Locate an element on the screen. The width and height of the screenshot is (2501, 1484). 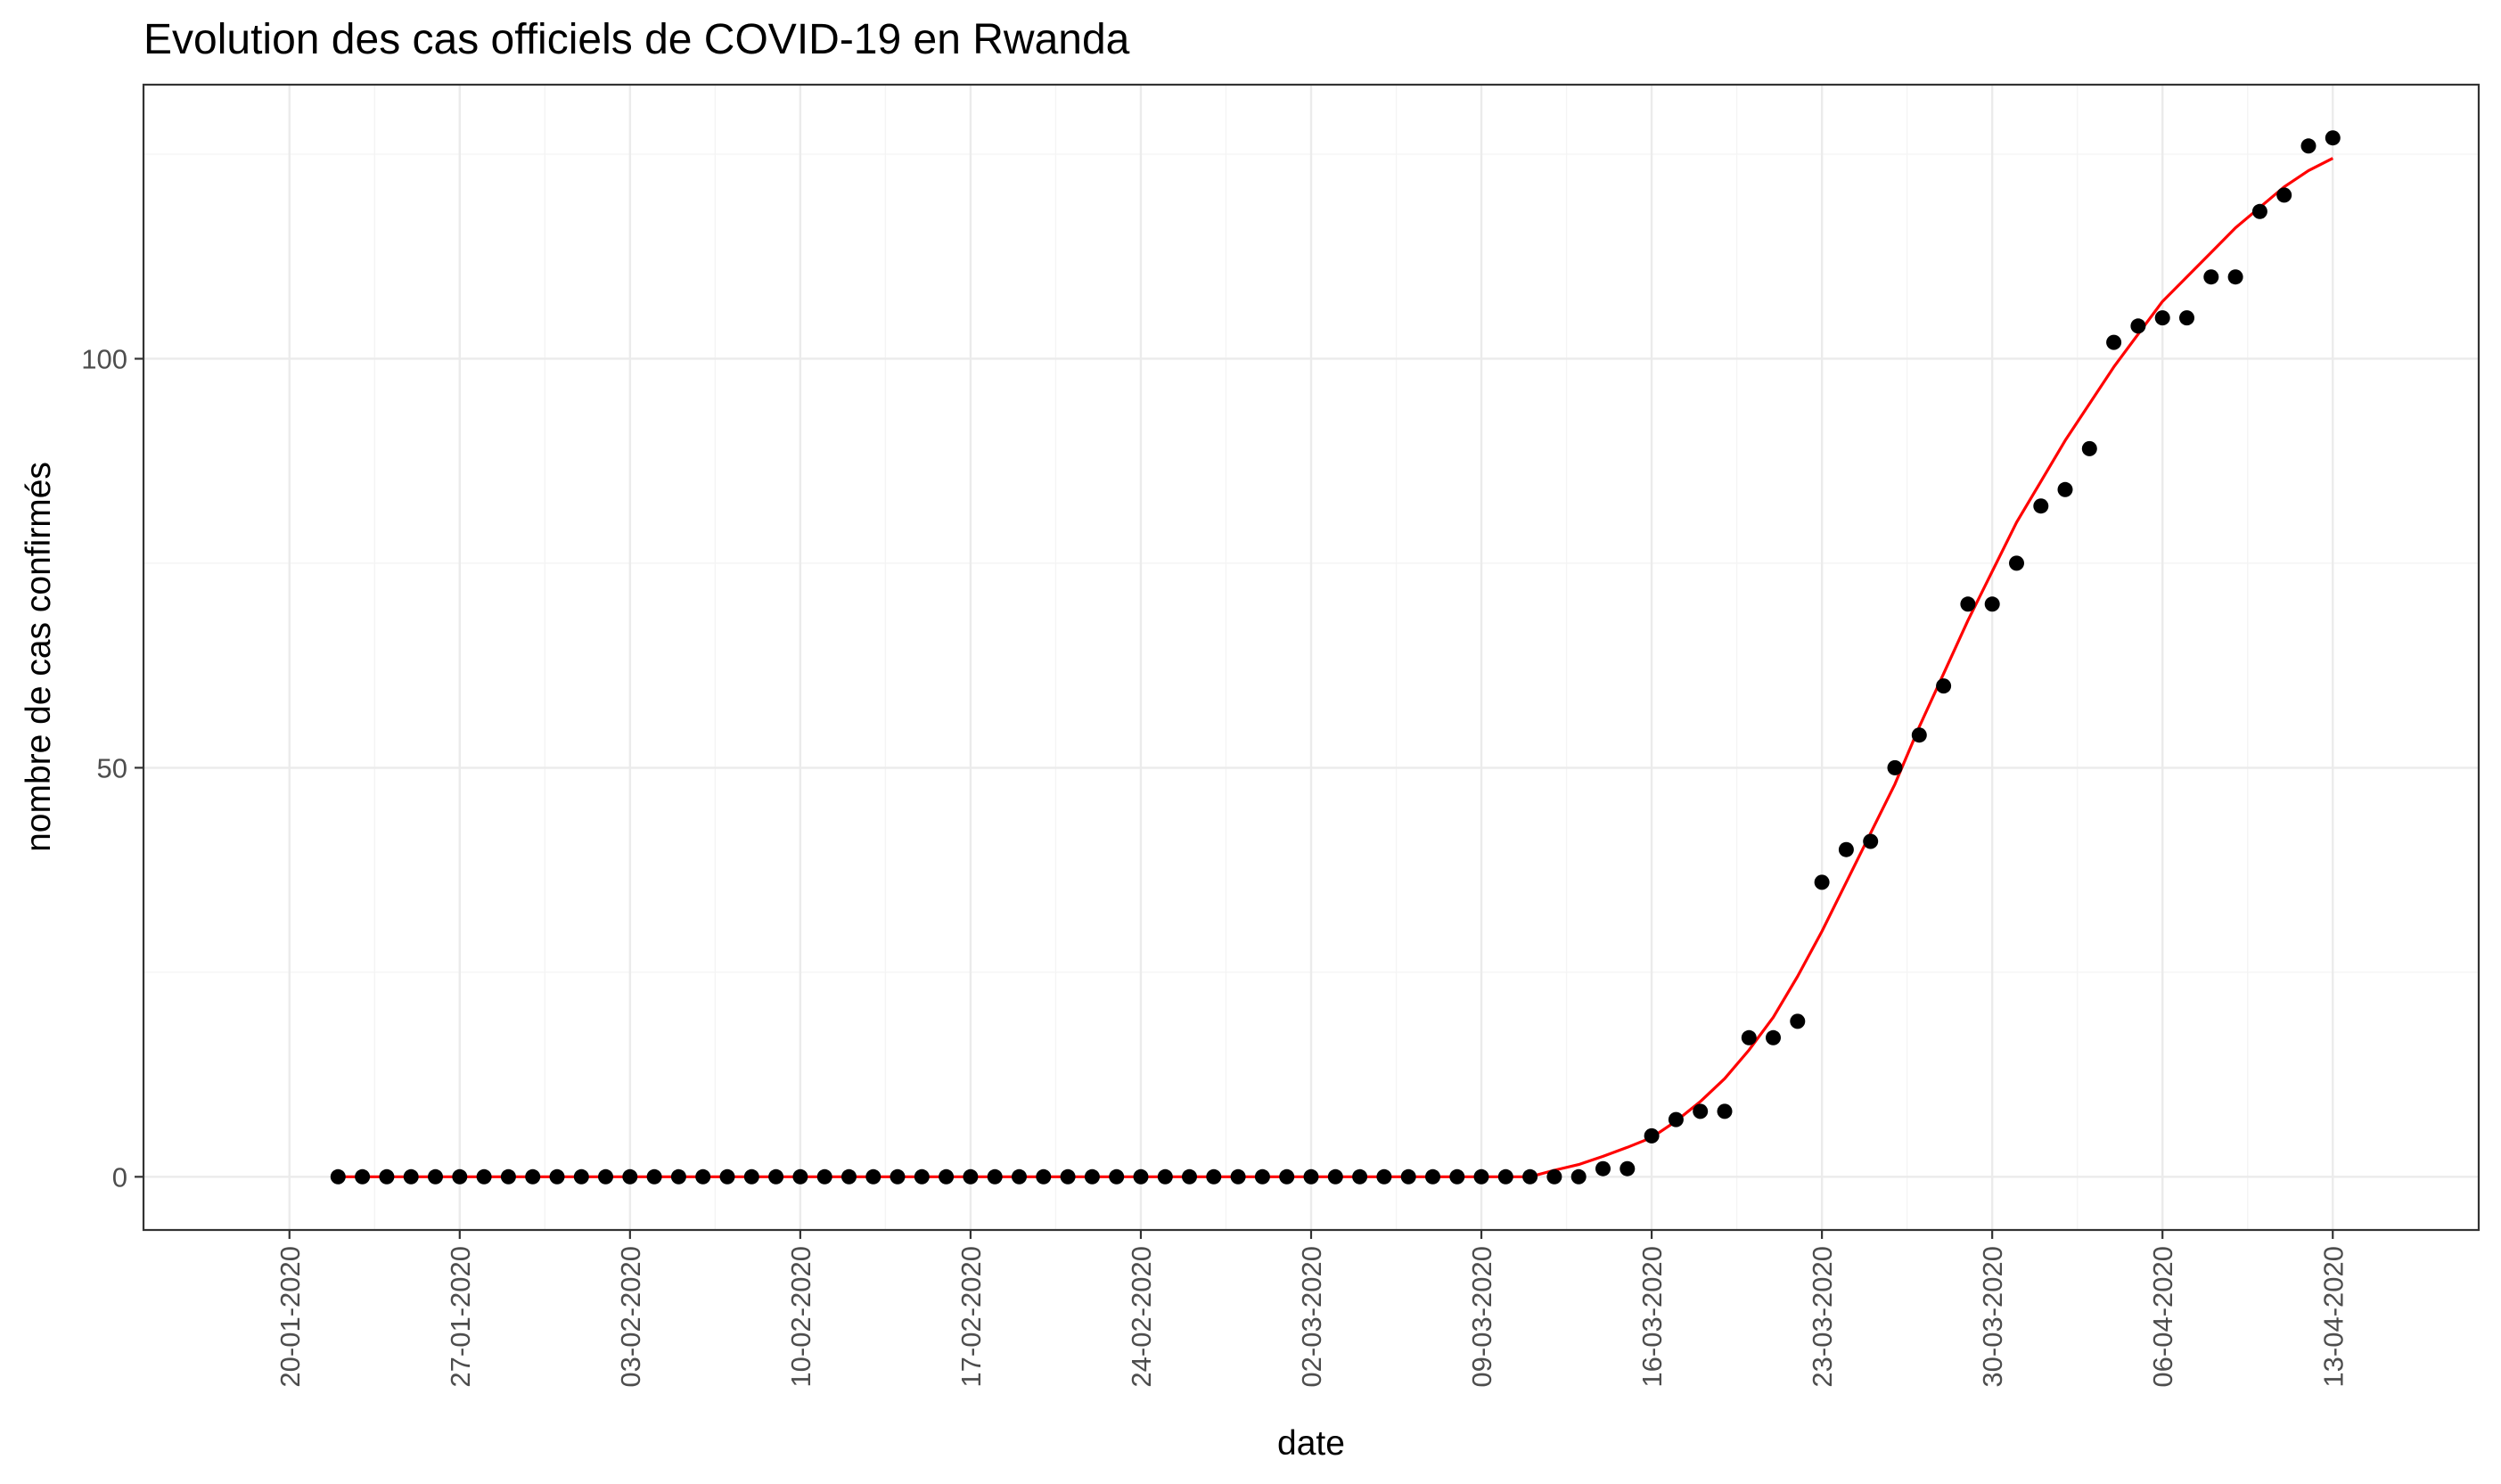
x-tick-label: 27-01-2020 is located at coordinates (461, 1317).